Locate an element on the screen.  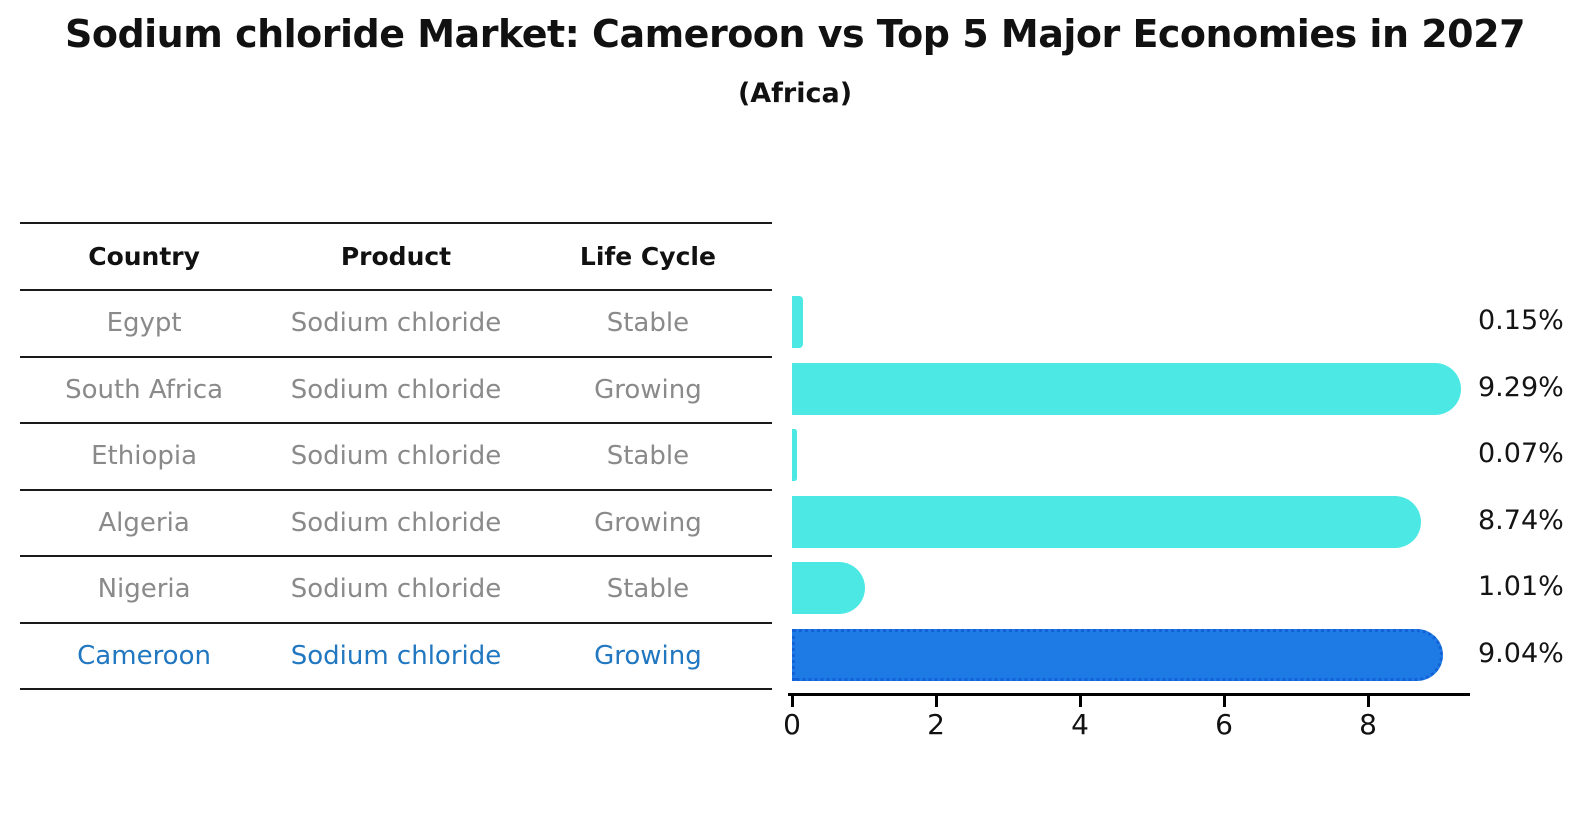
cell-country: Nigeria is located at coordinates (144, 589).